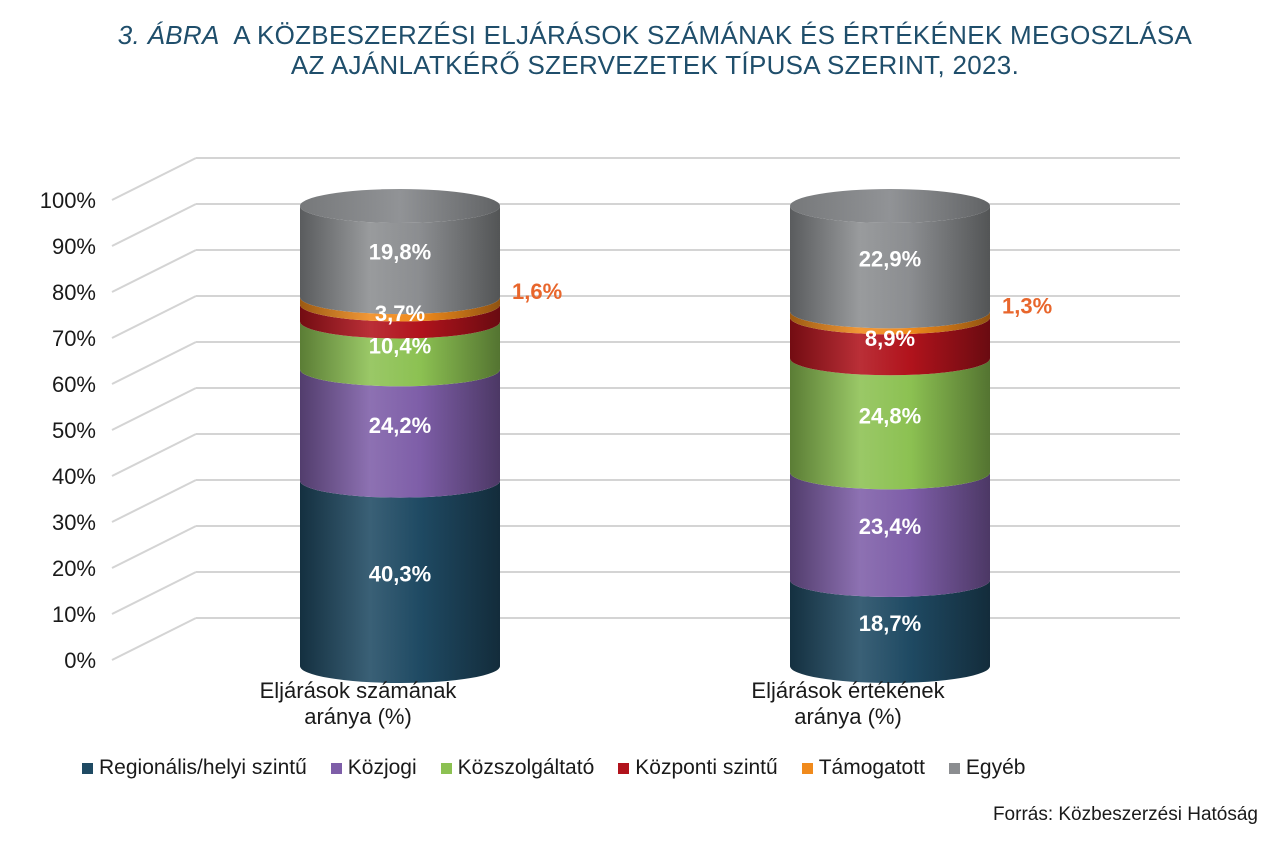  Describe the element at coordinates (74, 292) in the screenshot. I see `y-tick-label: 80%` at that location.